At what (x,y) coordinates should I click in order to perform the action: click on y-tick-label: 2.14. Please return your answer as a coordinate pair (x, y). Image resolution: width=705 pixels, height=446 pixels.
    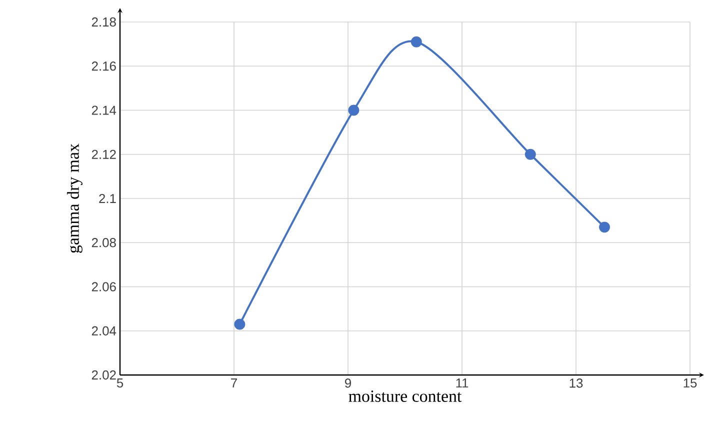
    Looking at the image, I should click on (104, 110).